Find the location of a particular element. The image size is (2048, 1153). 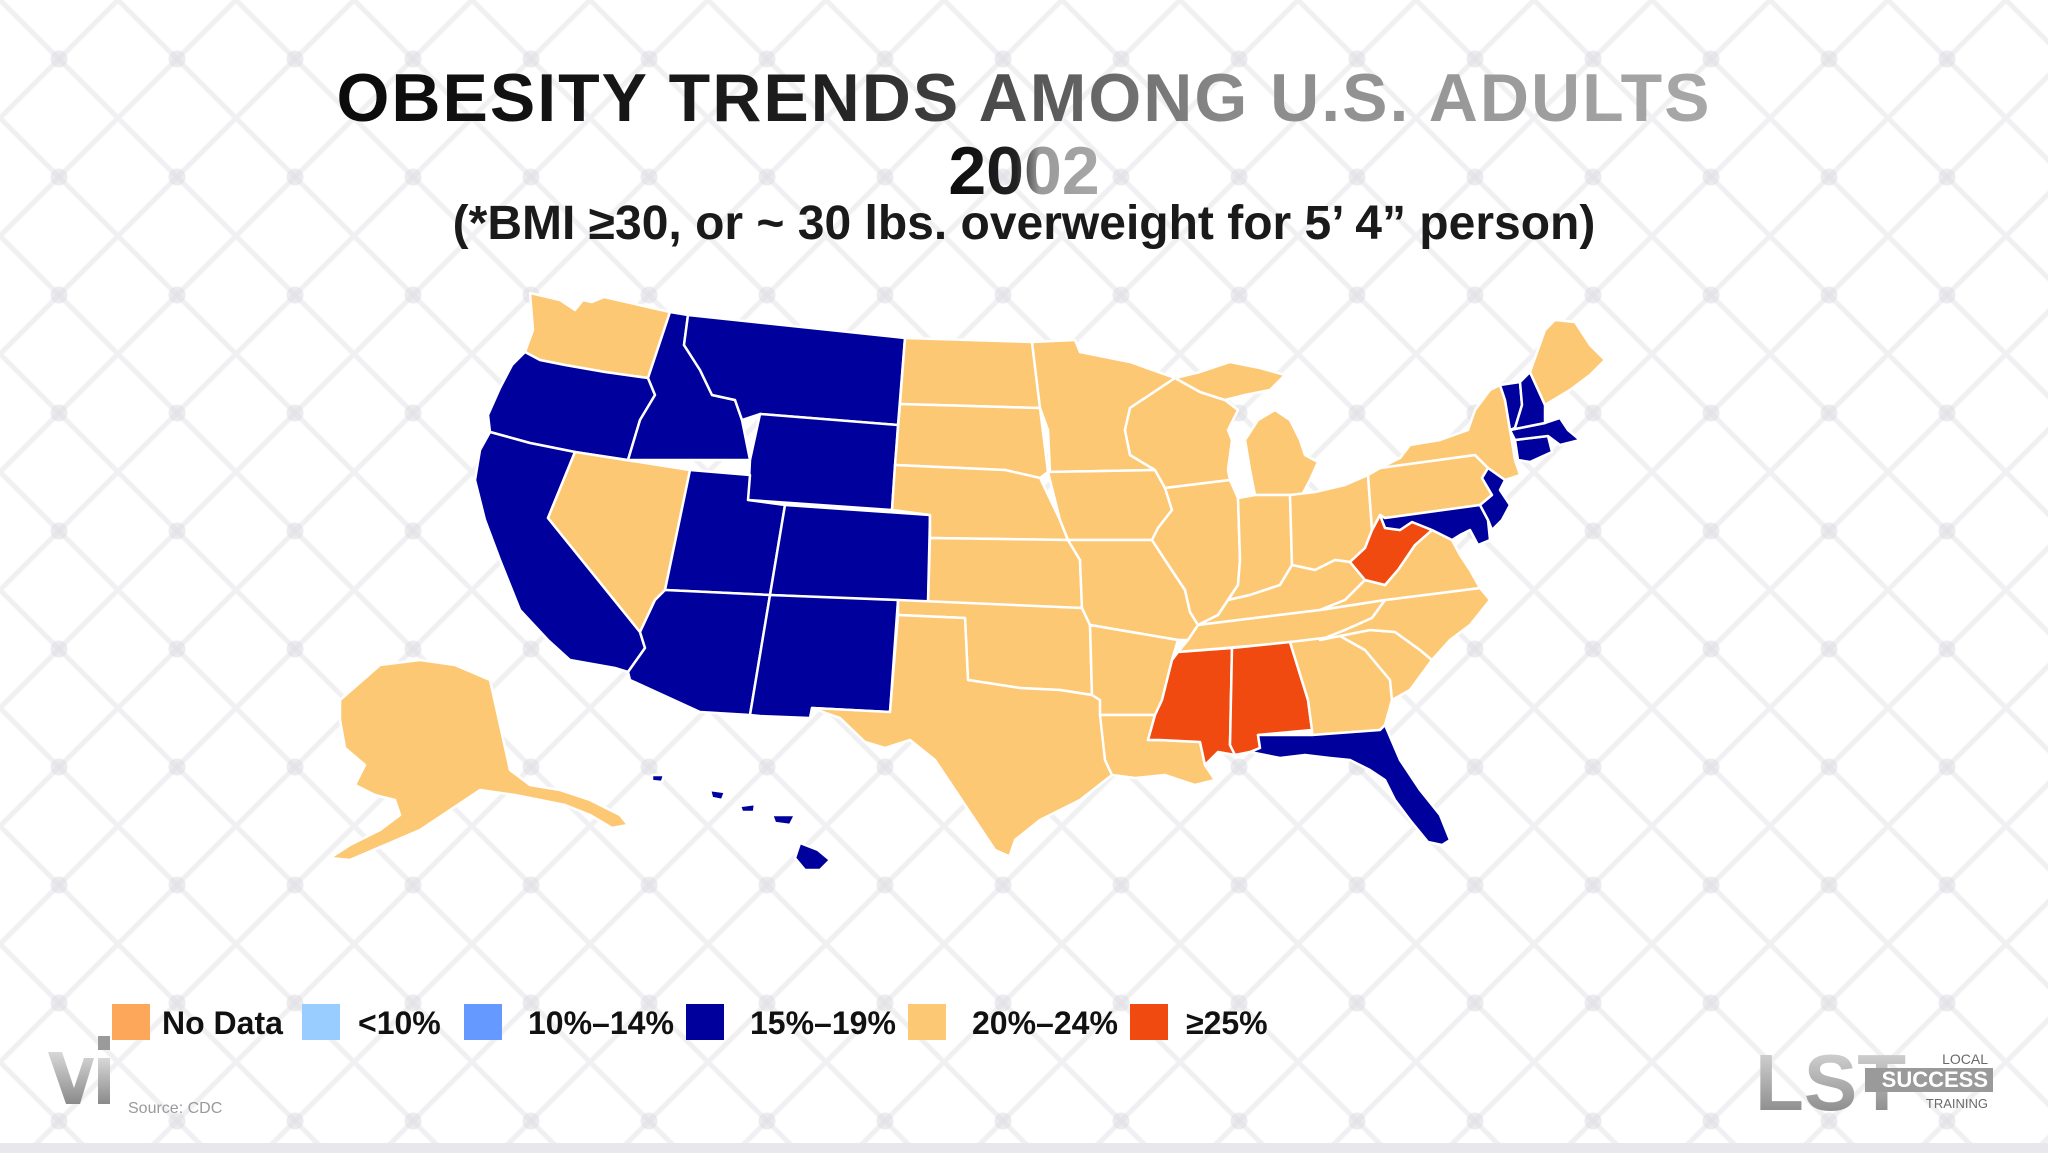

legend-label: 20%–24% is located at coordinates (1045, 1023).